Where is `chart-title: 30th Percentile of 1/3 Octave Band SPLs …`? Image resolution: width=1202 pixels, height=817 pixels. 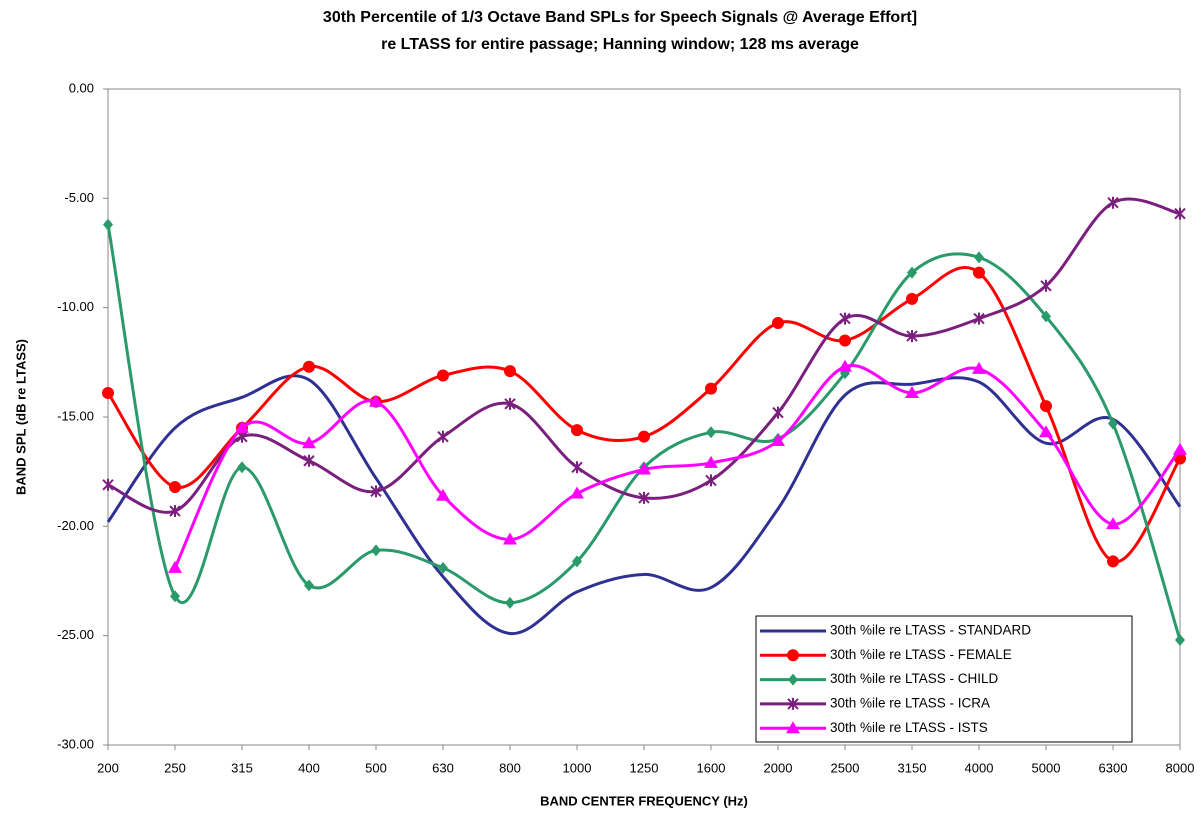 chart-title: 30th Percentile of 1/3 Octave Band SPLs … is located at coordinates (620, 17).